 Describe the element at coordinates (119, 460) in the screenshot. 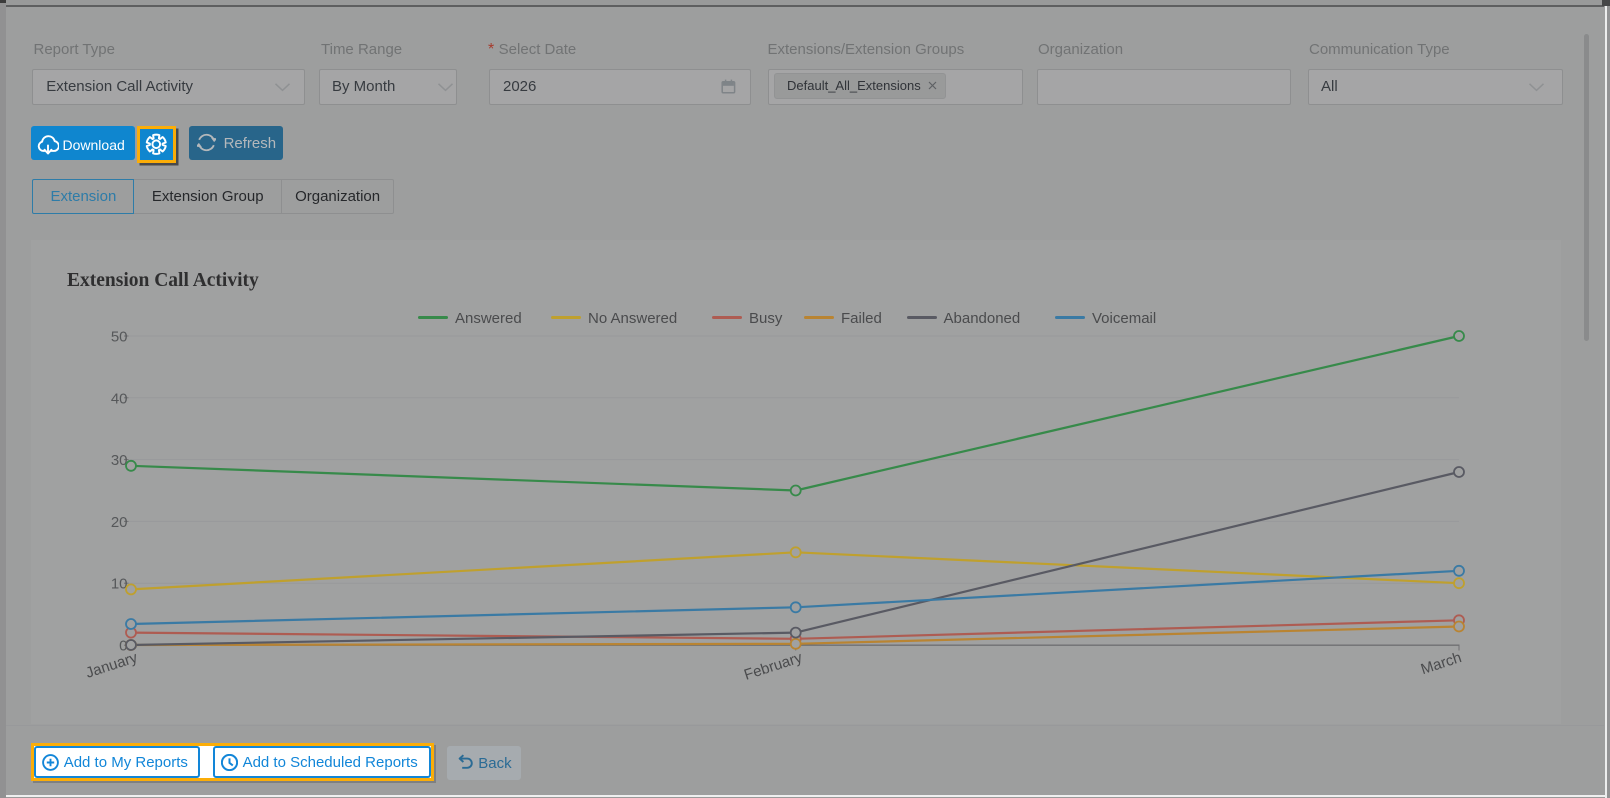

I see `svg-text: 30` at that location.